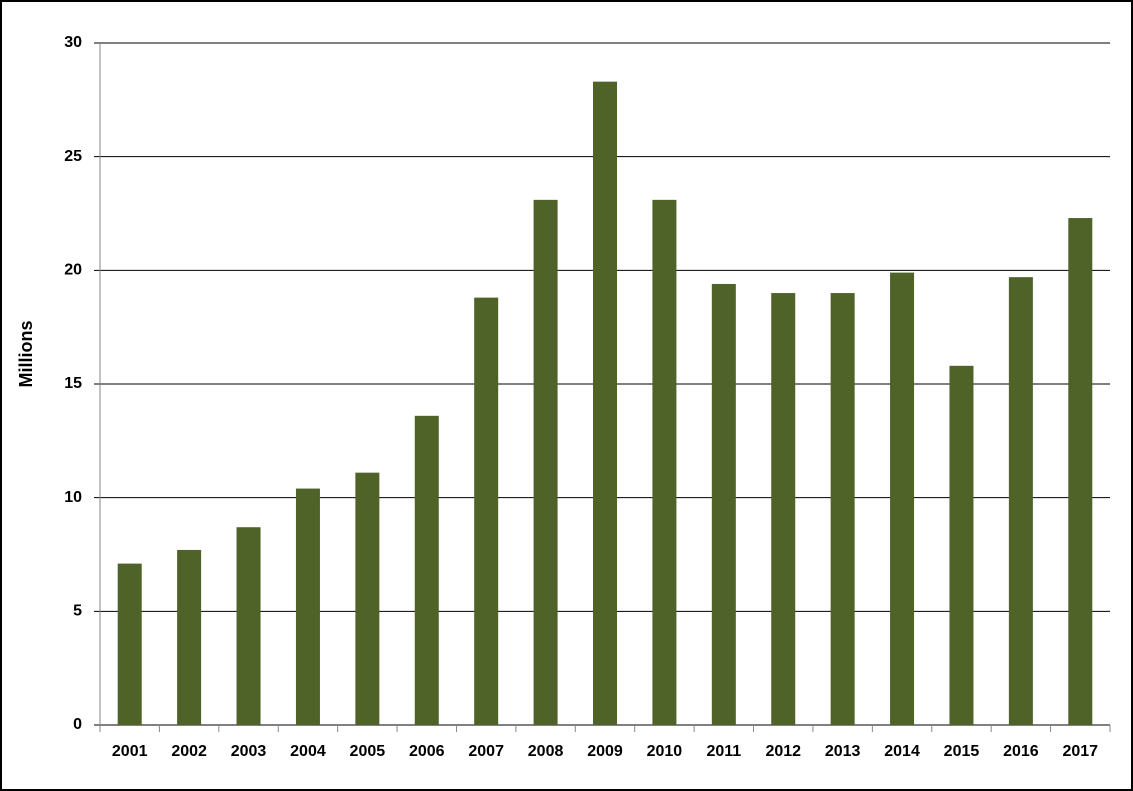  What do you see at coordinates (1021, 751) in the screenshot?
I see `x-tick-label: 2016` at bounding box center [1021, 751].